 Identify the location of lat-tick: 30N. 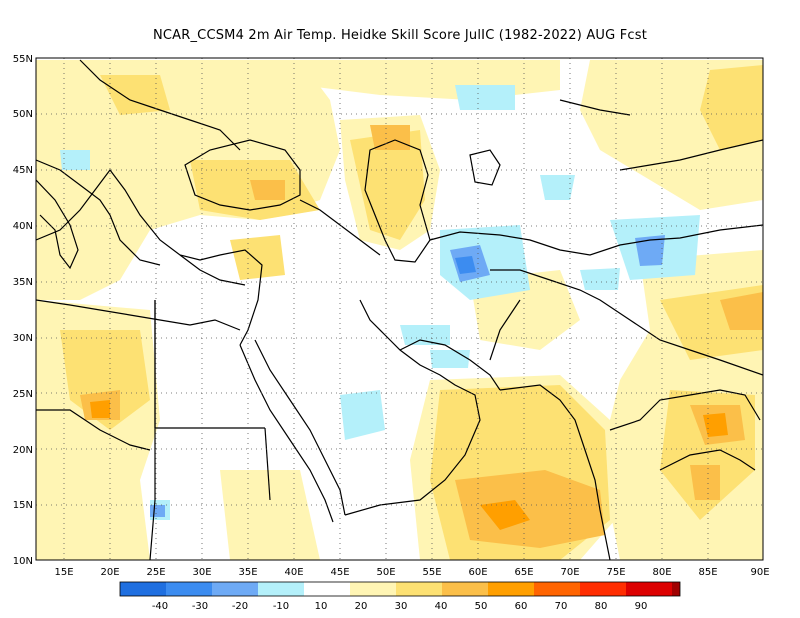
(23, 338).